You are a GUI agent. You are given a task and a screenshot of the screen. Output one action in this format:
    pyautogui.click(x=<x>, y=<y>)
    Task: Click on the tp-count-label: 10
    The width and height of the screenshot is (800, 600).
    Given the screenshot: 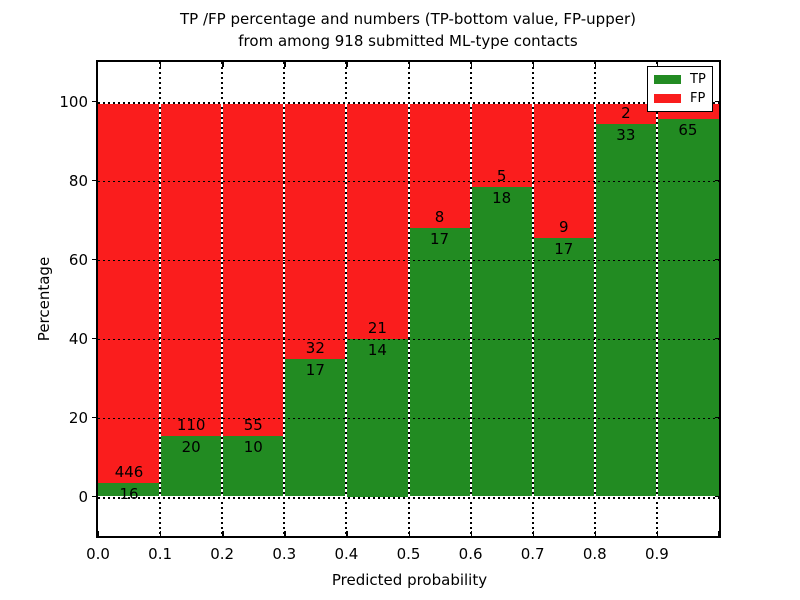 What is the action you would take?
    pyautogui.click(x=253, y=446)
    